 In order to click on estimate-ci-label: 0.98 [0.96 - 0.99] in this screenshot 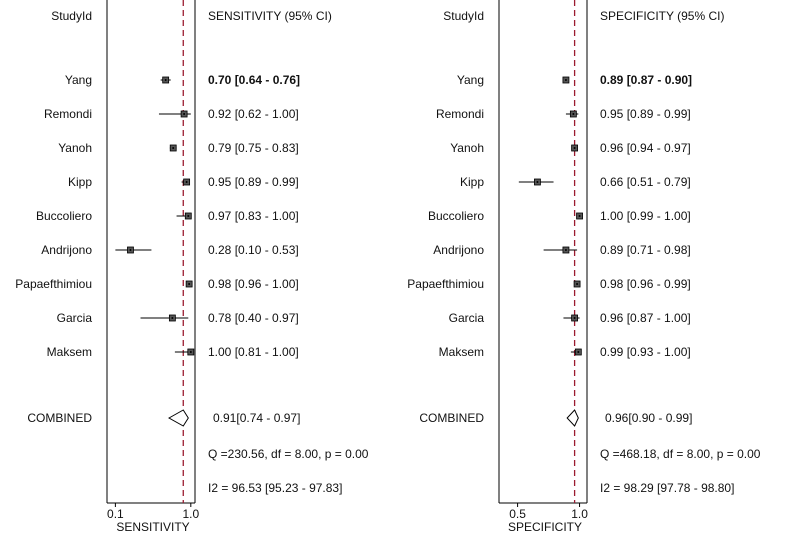, I will do `click(645, 284)`.